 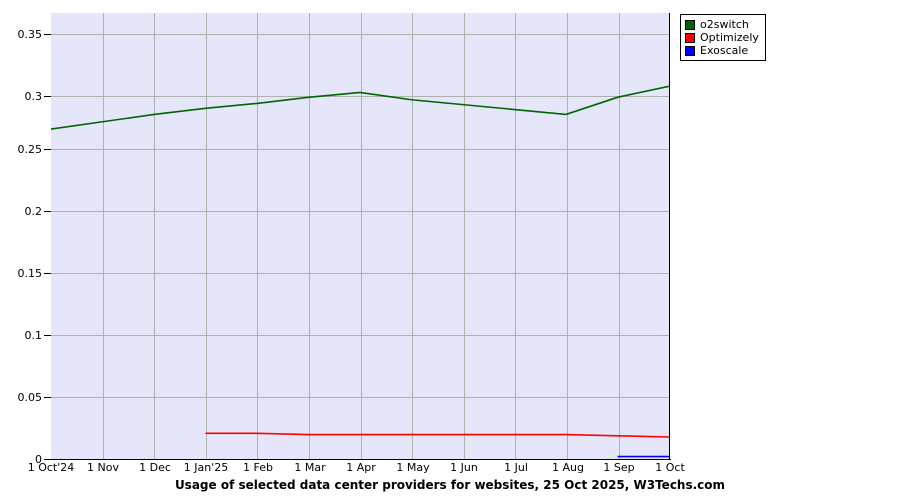 I want to click on legend-label-o2switch: o2switch, so click(x=724, y=24).